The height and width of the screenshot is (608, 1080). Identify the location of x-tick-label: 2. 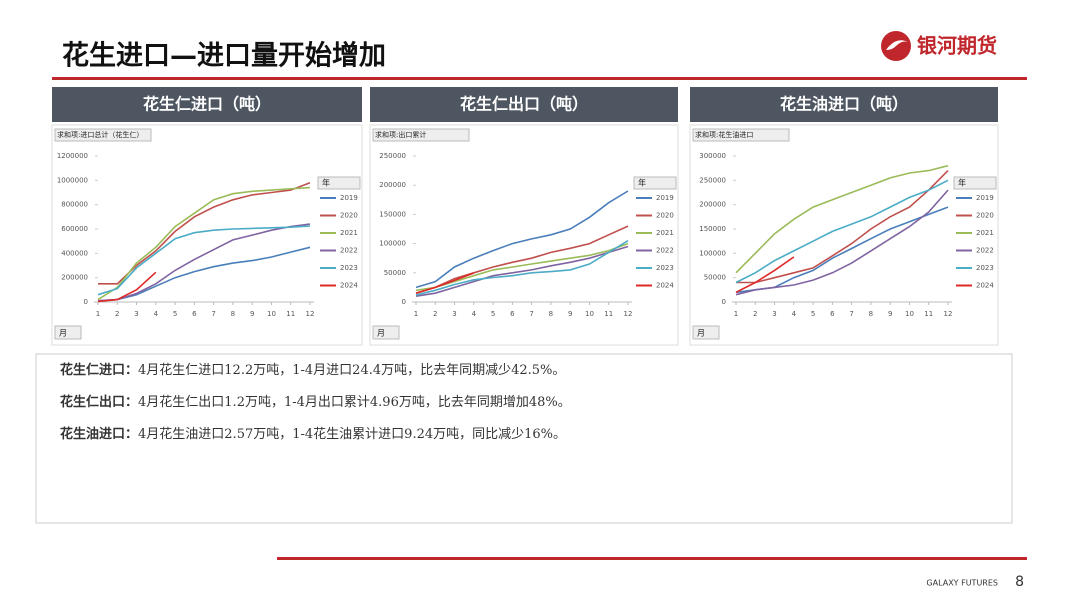
(435, 314).